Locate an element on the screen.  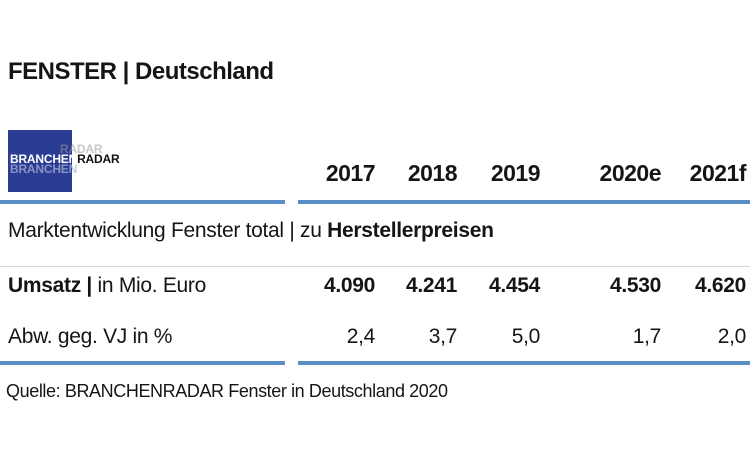
row-label-umsatz: Umsatz | in Mio. Euro is located at coordinates (150, 286).